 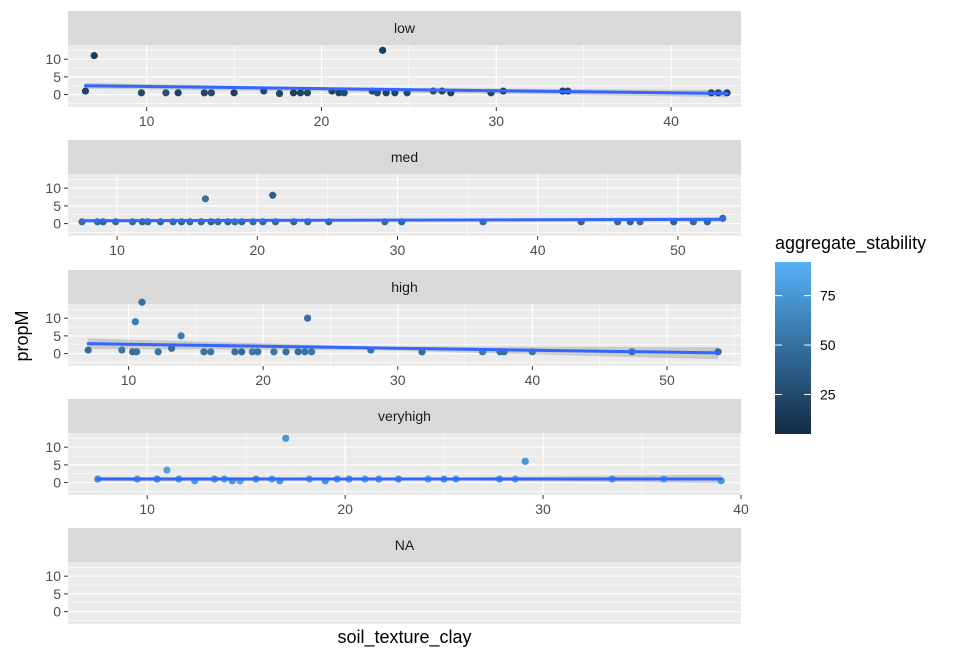 What do you see at coordinates (828, 345) in the screenshot?
I see `legend-break-label: 50` at bounding box center [828, 345].